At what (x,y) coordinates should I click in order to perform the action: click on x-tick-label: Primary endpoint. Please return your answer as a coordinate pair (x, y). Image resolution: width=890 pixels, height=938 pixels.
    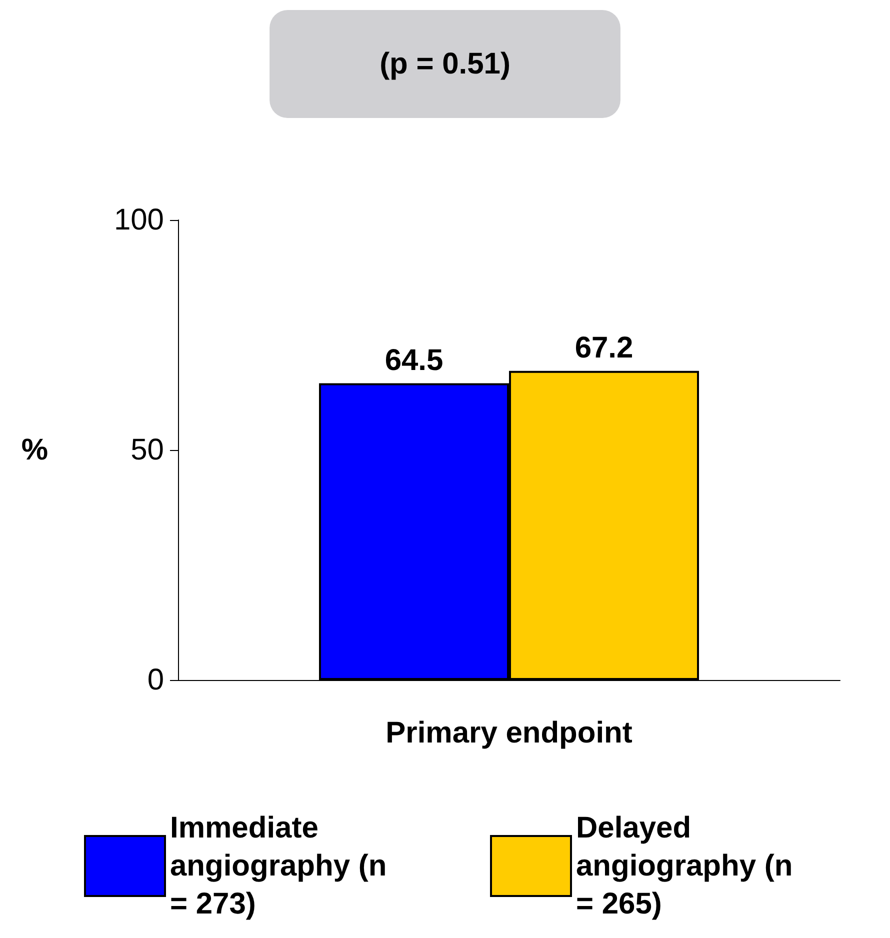
    Looking at the image, I should click on (509, 733).